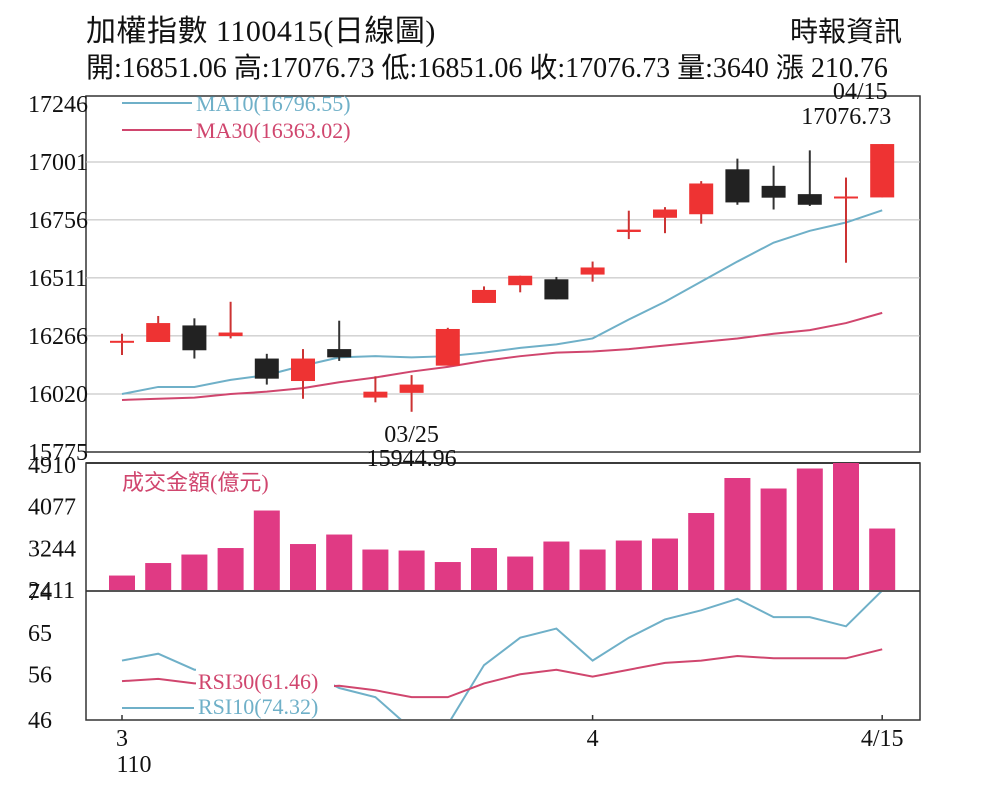 This screenshot has width=1000, height=801. What do you see at coordinates (58, 163) in the screenshot?
I see `price-axis-tick-label: 17001` at bounding box center [58, 163].